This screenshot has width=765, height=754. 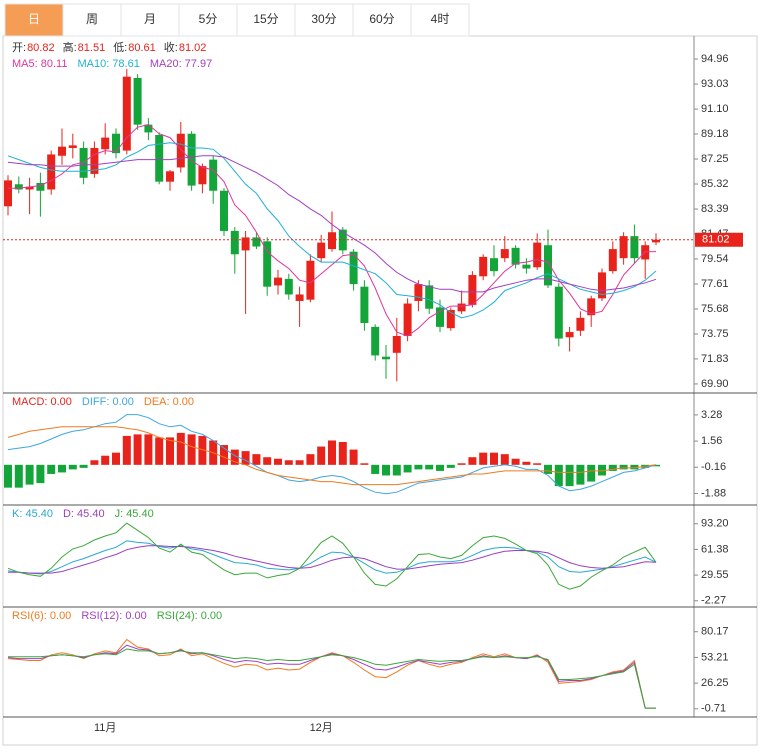 What do you see at coordinates (169, 402) in the screenshot?
I see `legend-entry: DEA: 0.00` at bounding box center [169, 402].